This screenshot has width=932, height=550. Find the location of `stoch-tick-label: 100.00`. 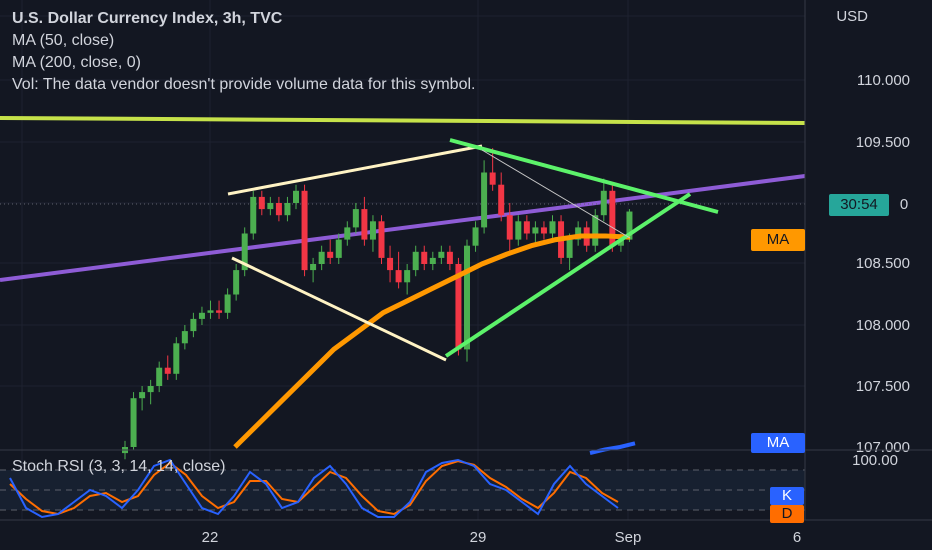

stoch-tick-label: 100.00 is located at coordinates (875, 460).